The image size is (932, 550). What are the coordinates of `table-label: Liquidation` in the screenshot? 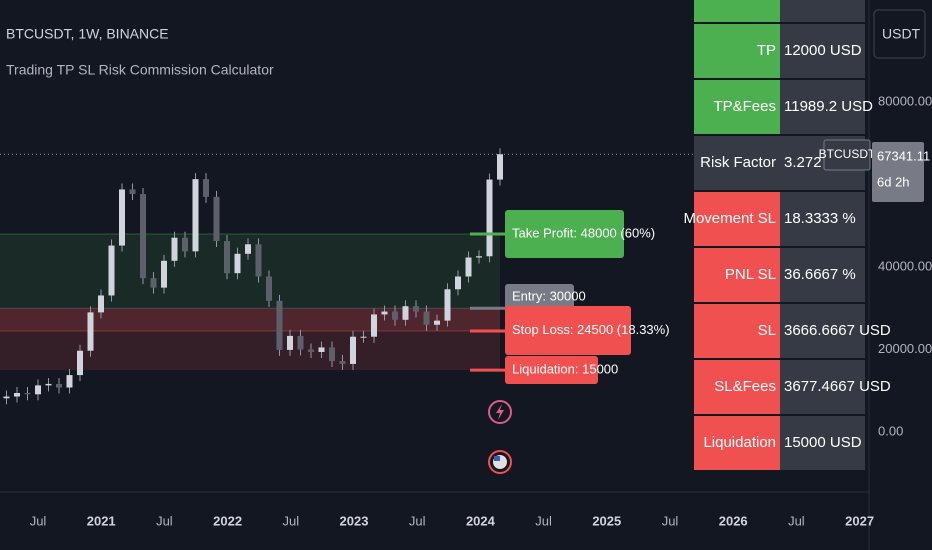 It's located at (739, 442).